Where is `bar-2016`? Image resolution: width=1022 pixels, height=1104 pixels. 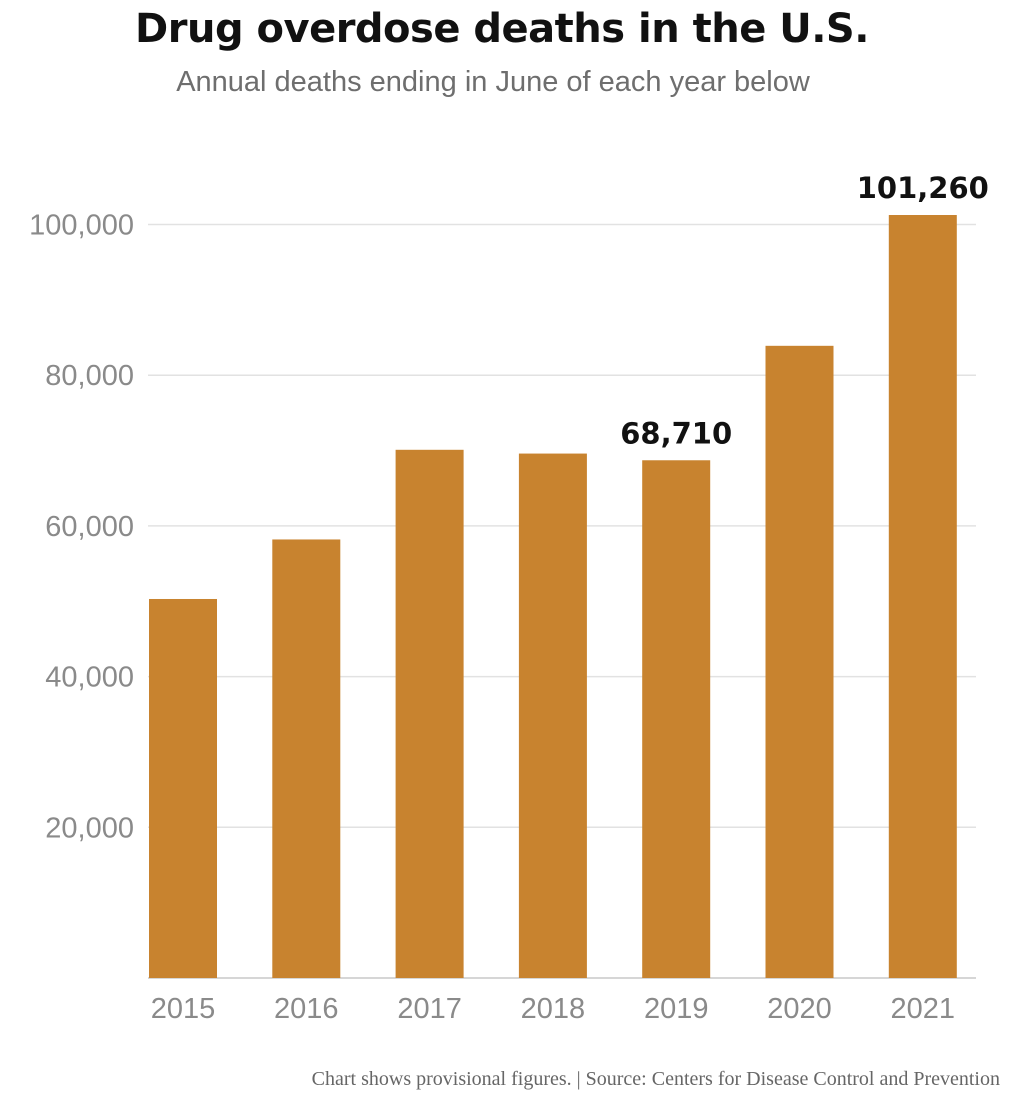
bar-2016 is located at coordinates (306, 758).